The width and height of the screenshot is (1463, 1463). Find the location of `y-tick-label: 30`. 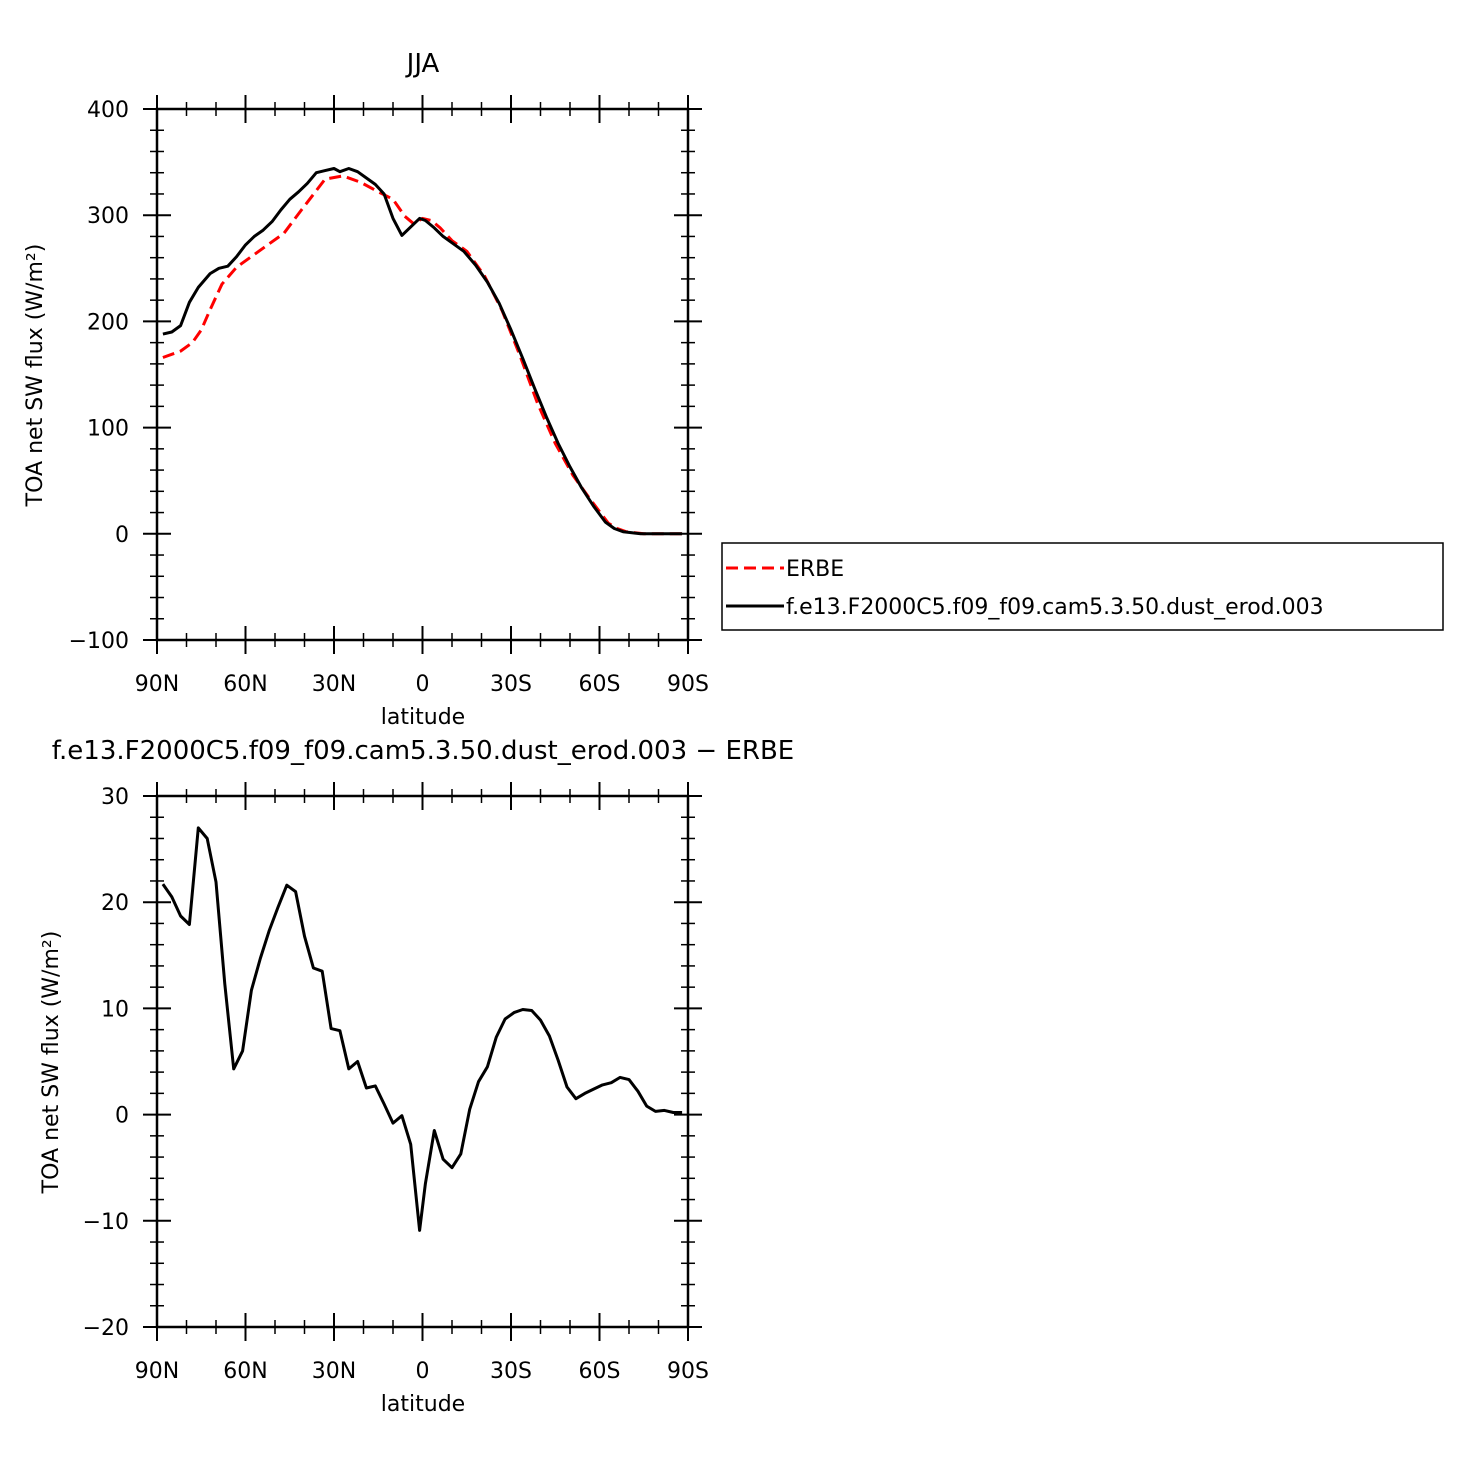

y-tick-label: 30 is located at coordinates (115, 797).